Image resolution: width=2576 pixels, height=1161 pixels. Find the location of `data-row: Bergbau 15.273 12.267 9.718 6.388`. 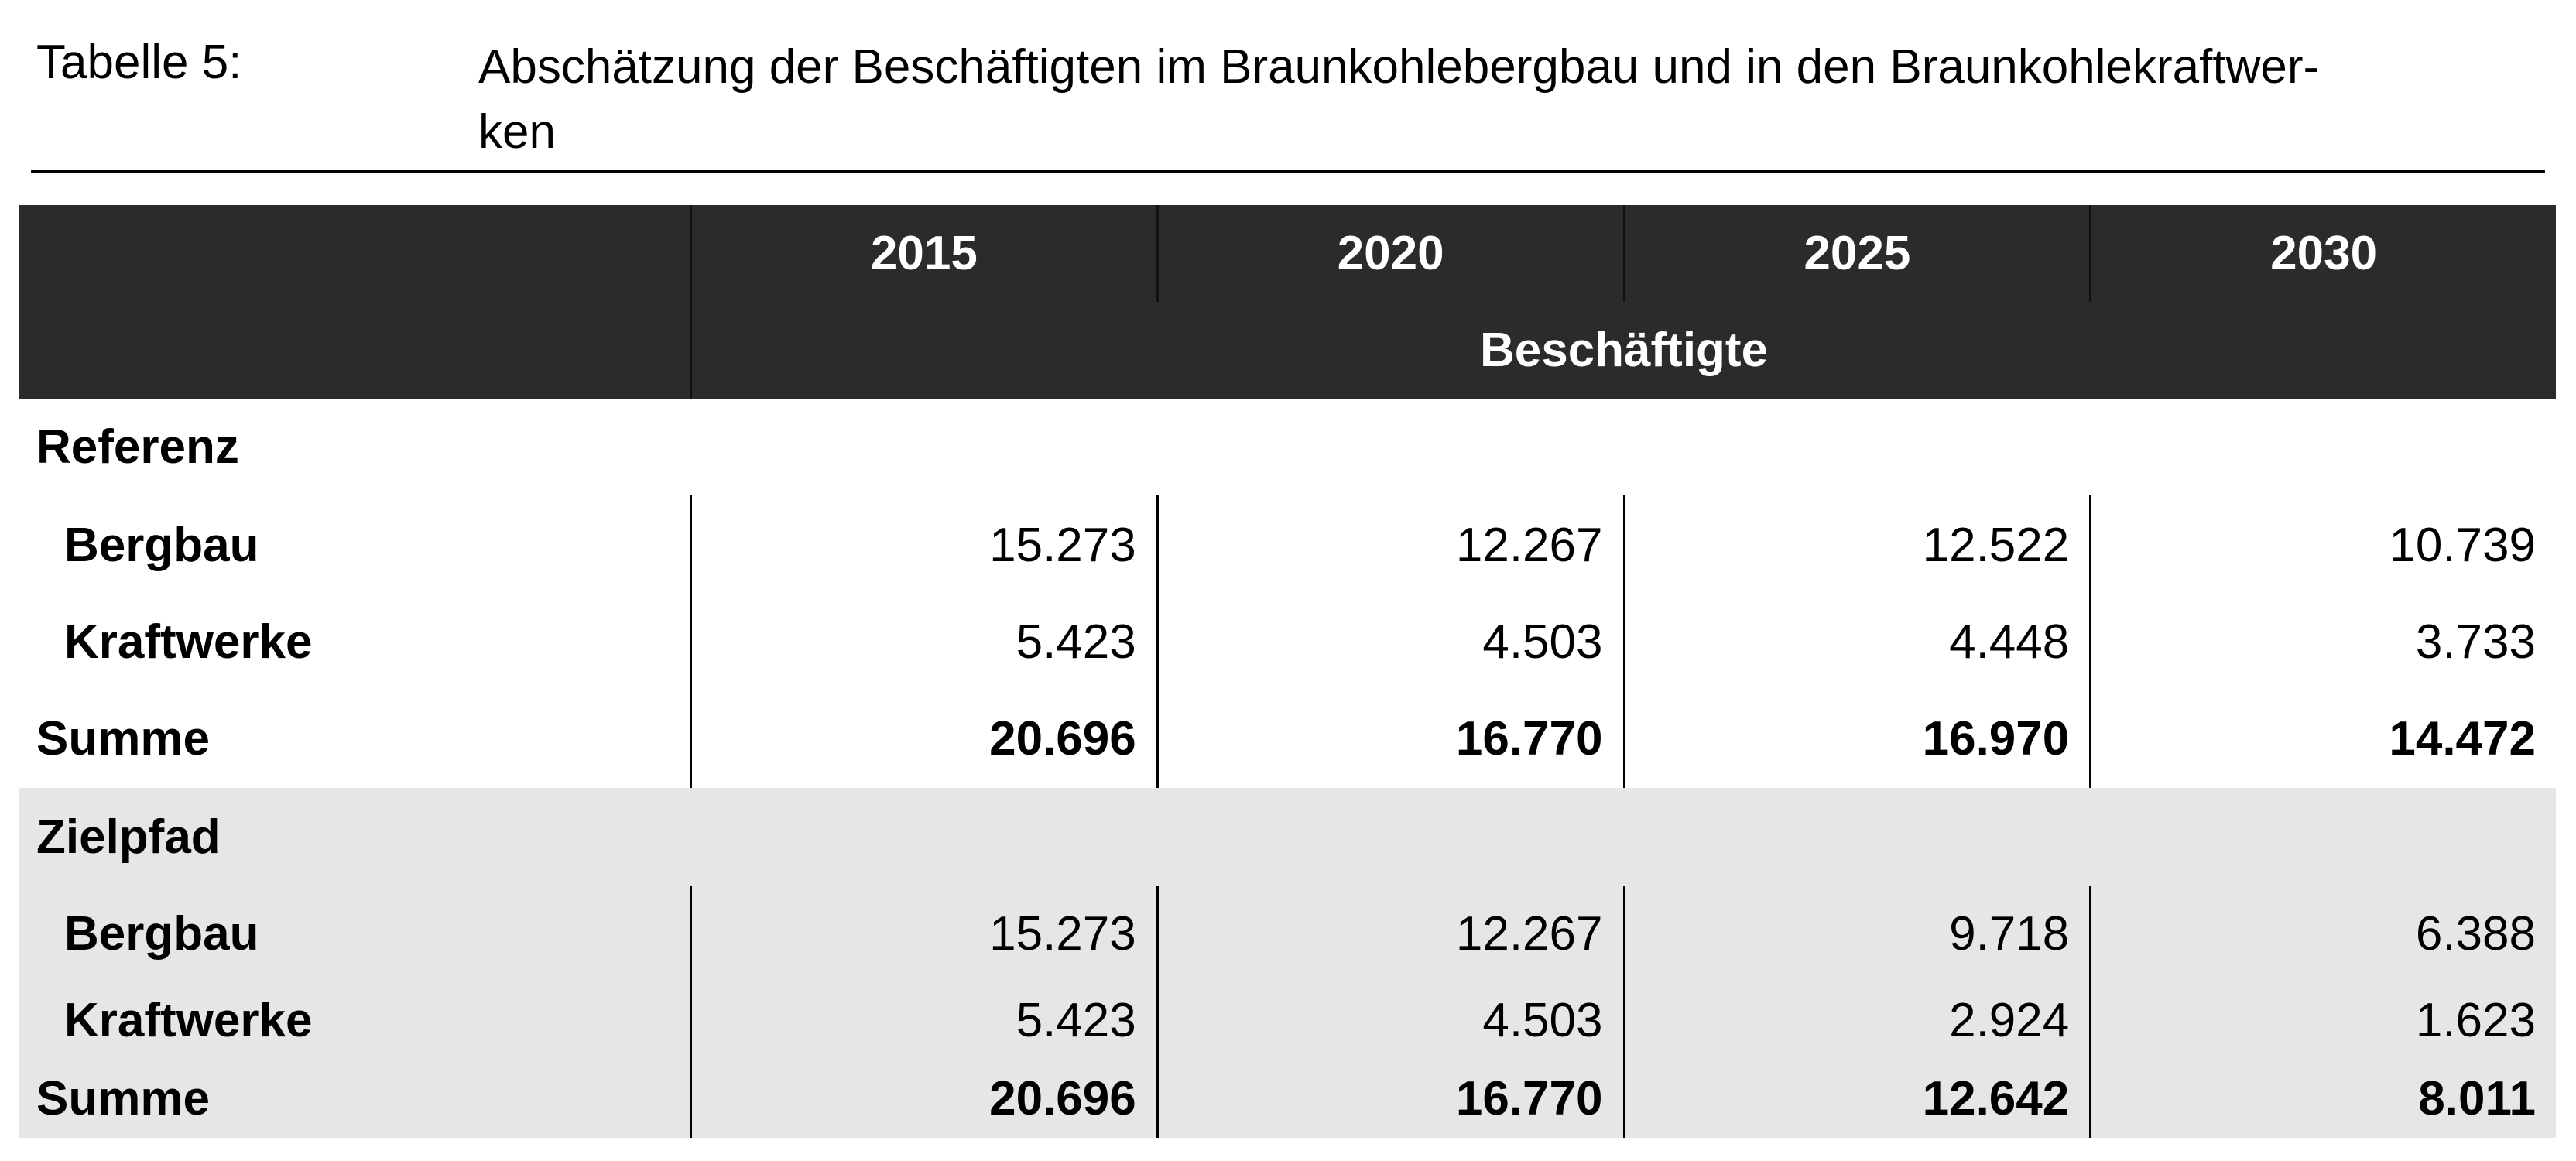

data-row: Bergbau 15.273 12.267 9.718 6.388 is located at coordinates (1287, 933).